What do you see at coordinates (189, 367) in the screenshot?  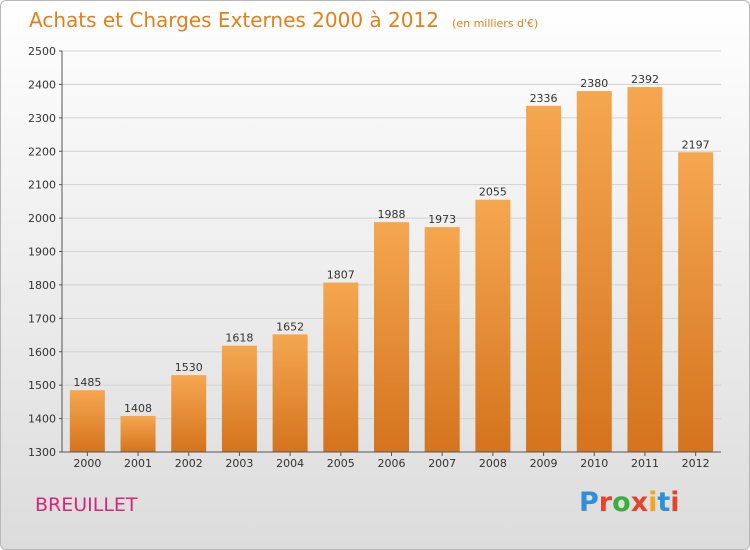 I see `bar-value-label: 1530` at bounding box center [189, 367].